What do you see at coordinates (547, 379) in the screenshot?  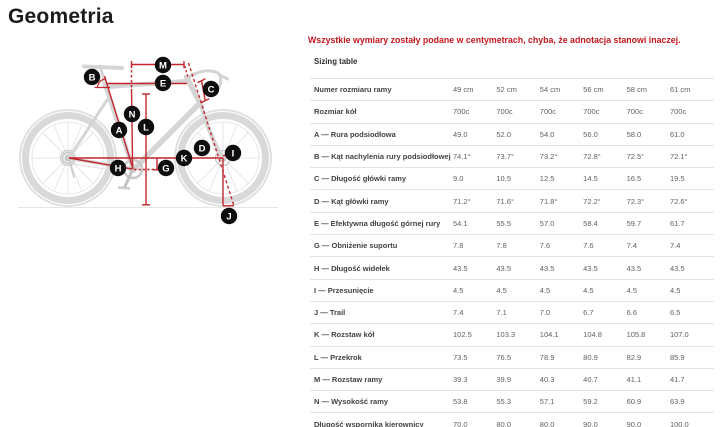 I see `table-cell: 40.3` at bounding box center [547, 379].